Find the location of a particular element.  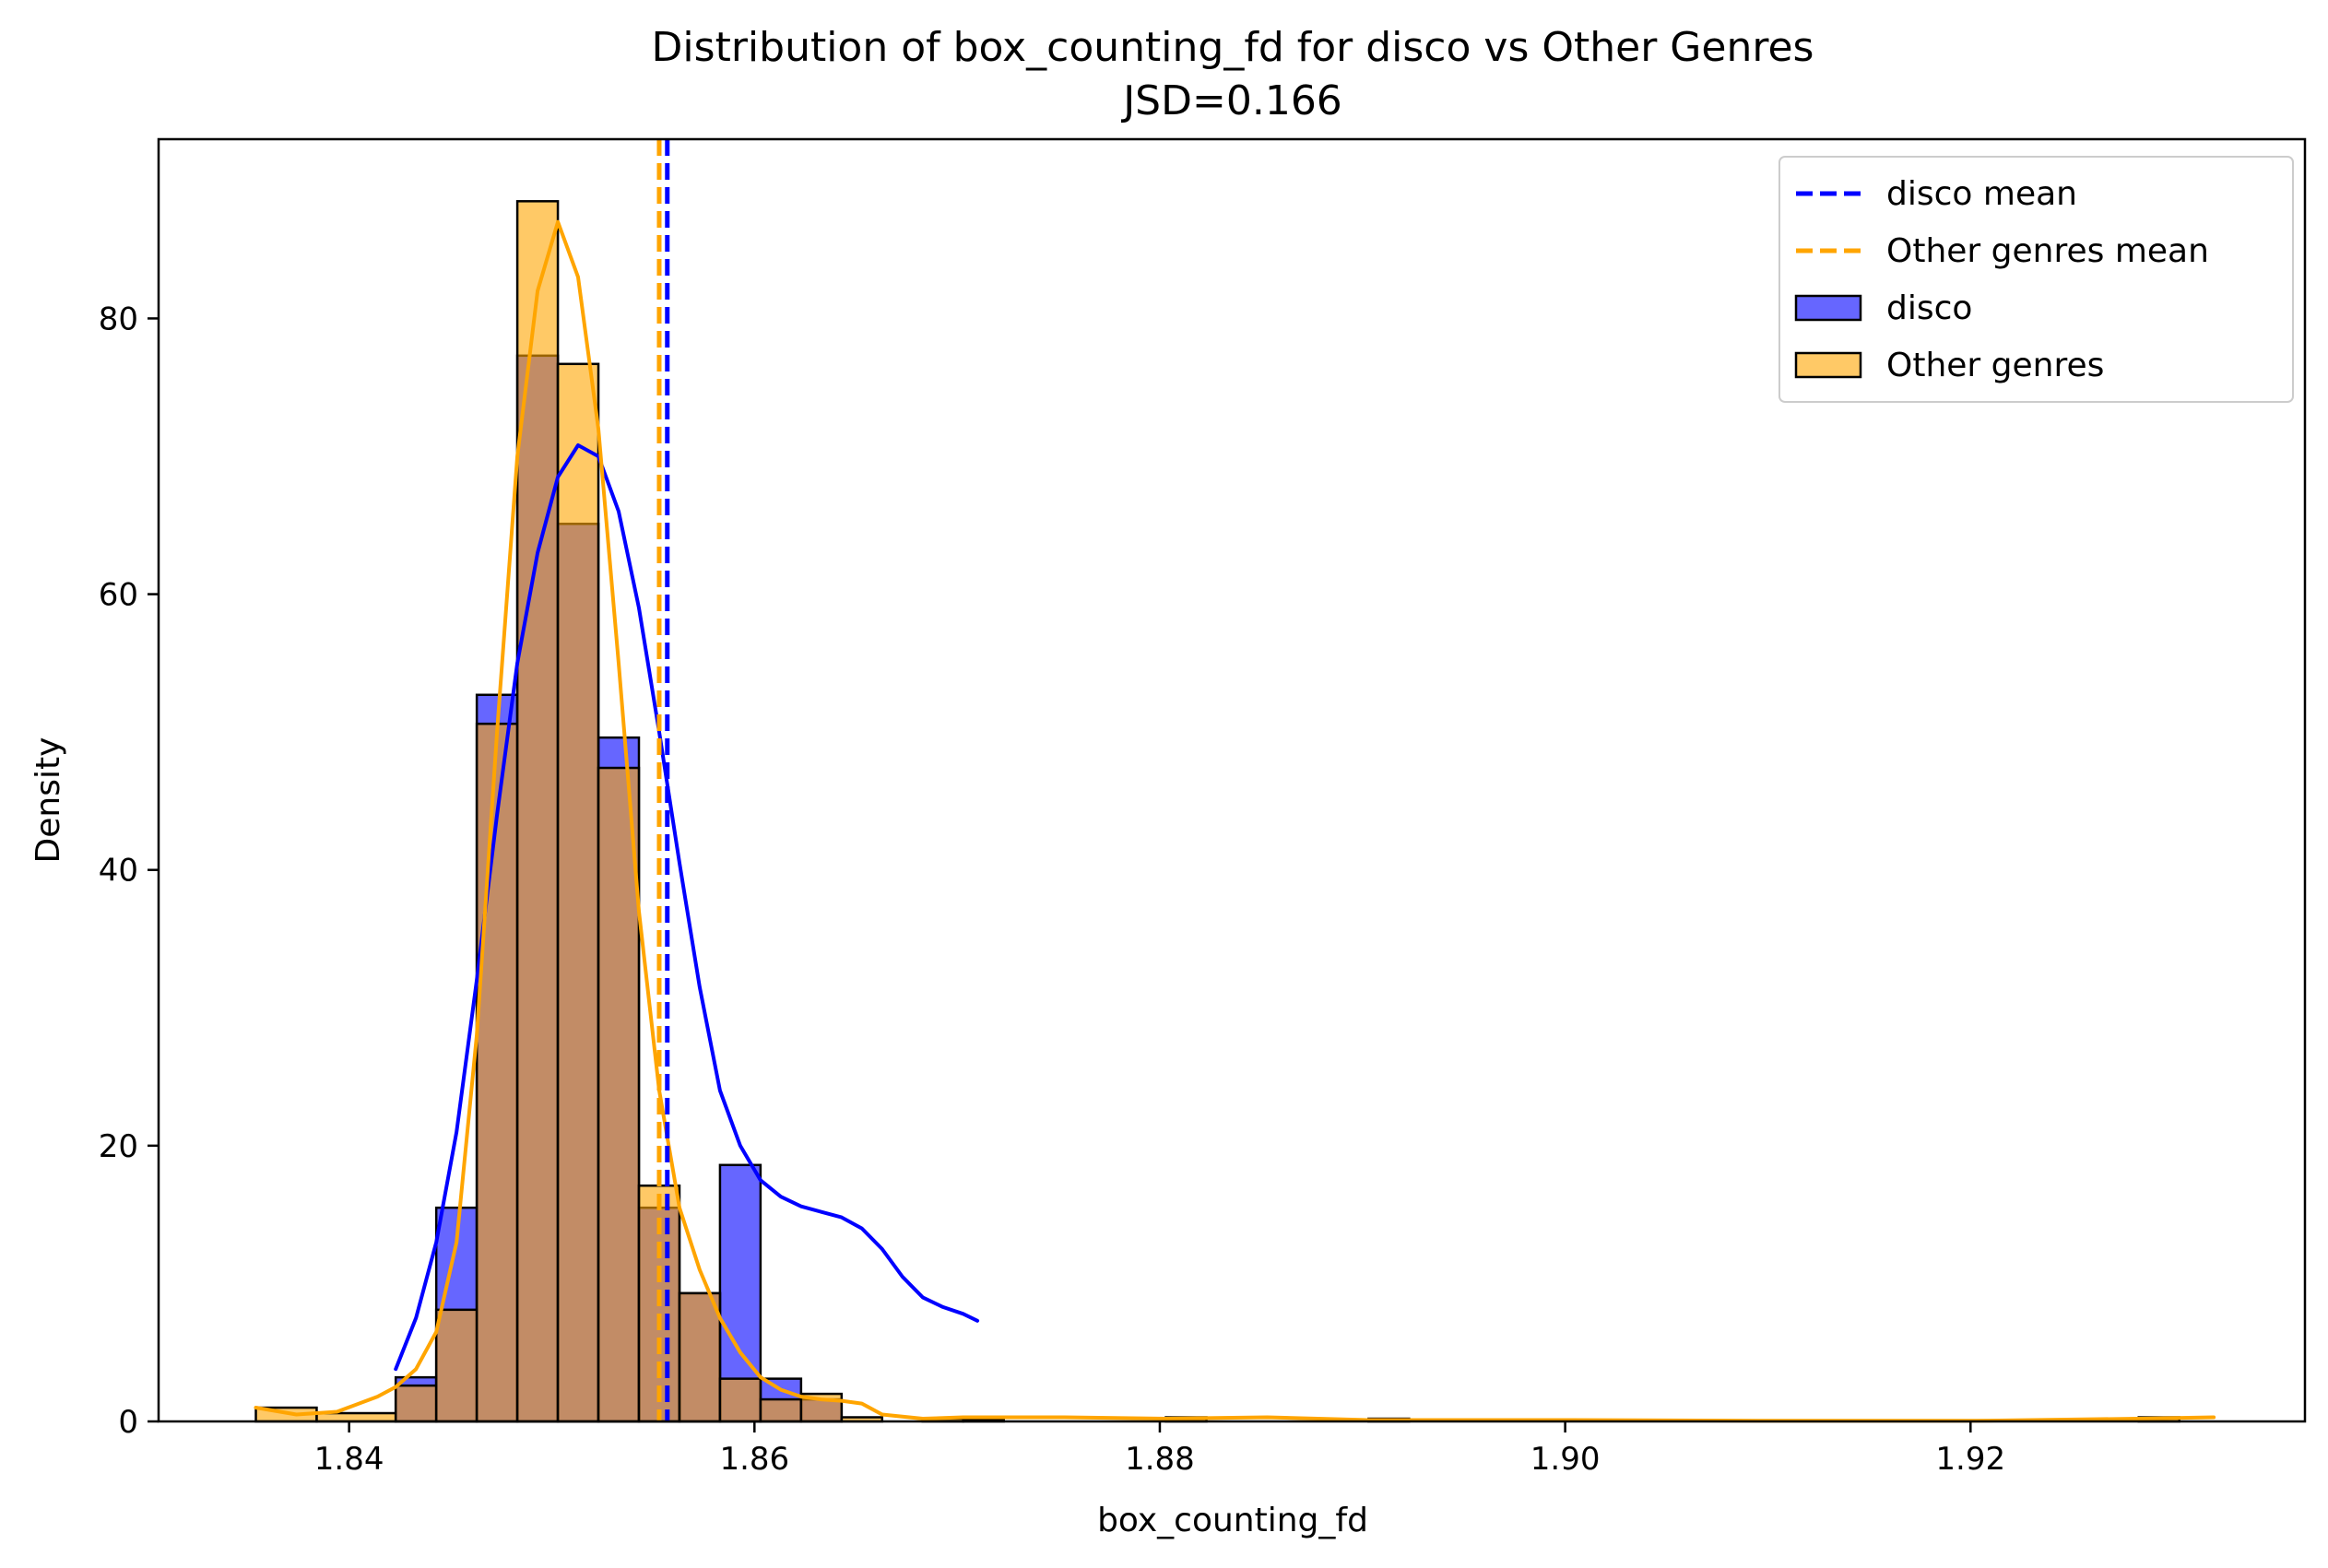

kde-curve-disco is located at coordinates (687, 907).